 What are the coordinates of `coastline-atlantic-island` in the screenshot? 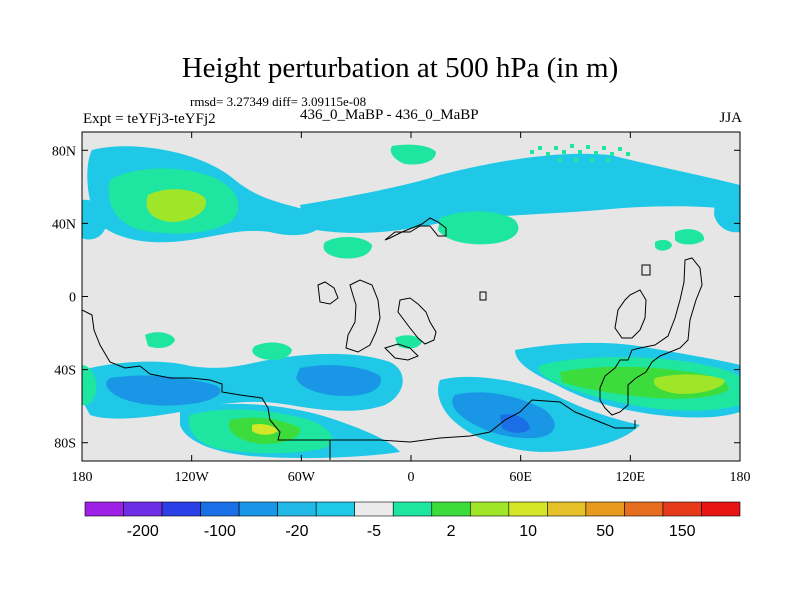 It's located at (328, 293).